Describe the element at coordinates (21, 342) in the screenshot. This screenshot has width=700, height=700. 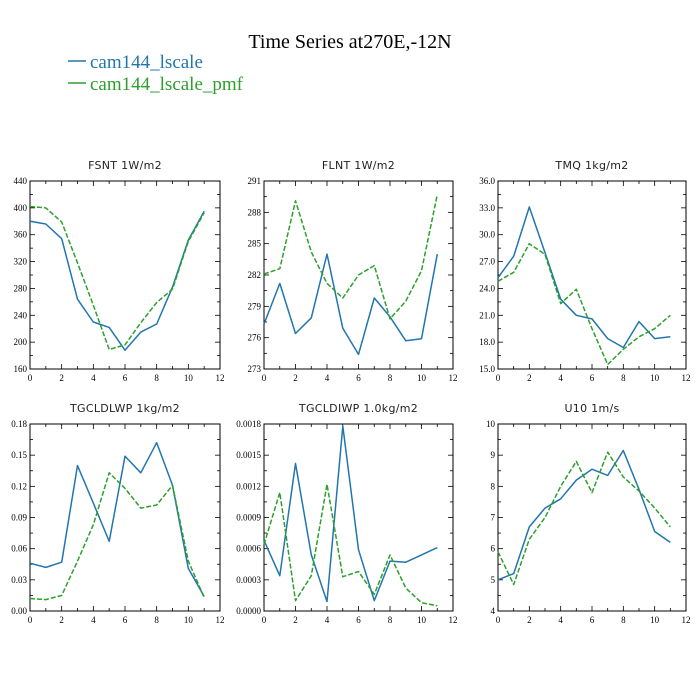
I see `y-tick-label: 200` at that location.